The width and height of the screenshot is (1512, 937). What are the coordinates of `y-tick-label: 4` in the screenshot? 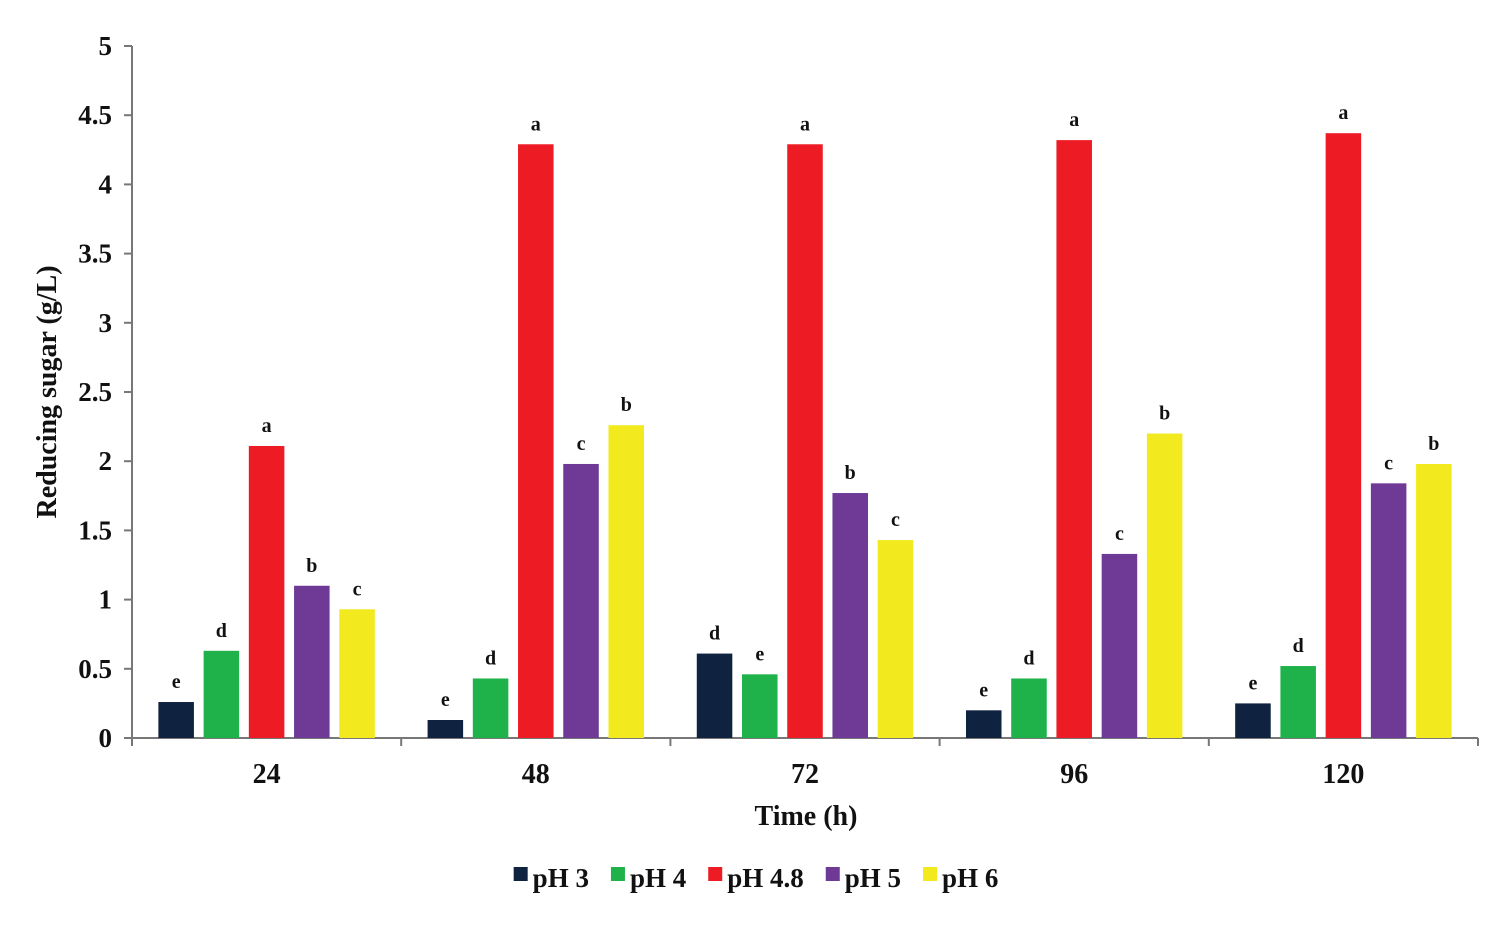 It's located at (106, 184).